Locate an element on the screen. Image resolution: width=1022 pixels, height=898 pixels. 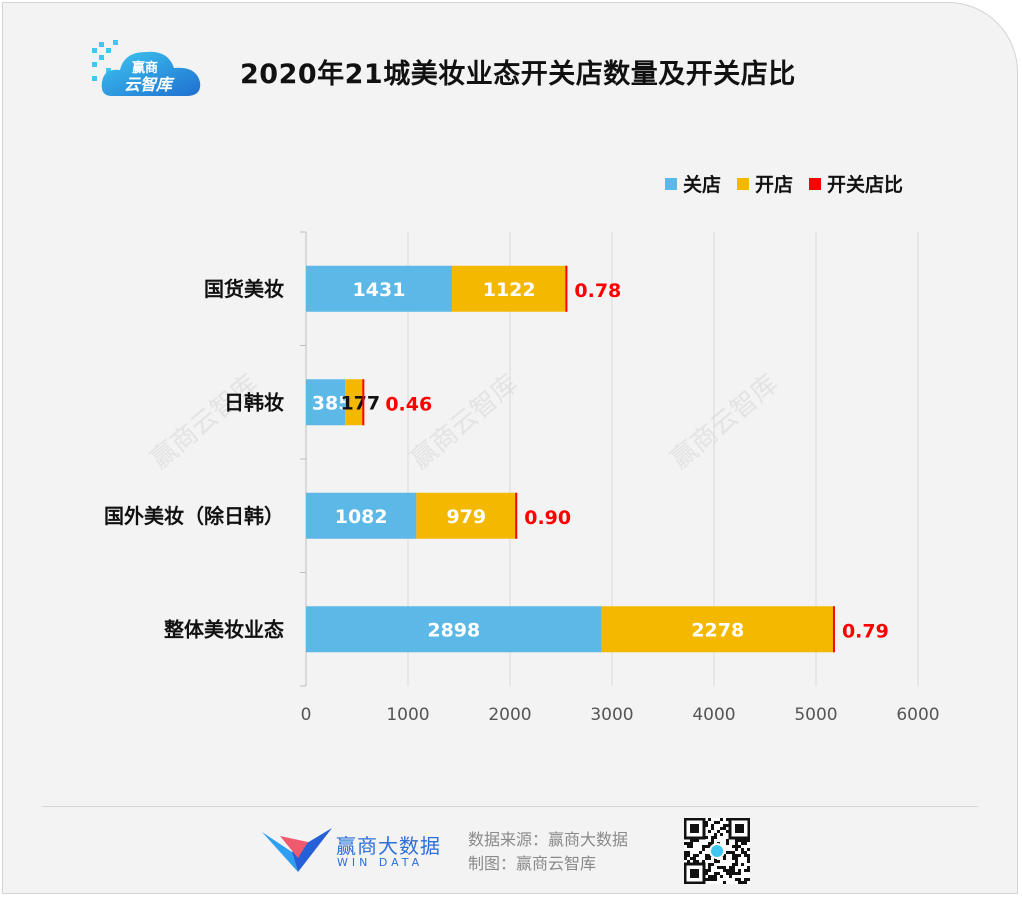
legend-item-close: 关店 is located at coordinates (693, 183).